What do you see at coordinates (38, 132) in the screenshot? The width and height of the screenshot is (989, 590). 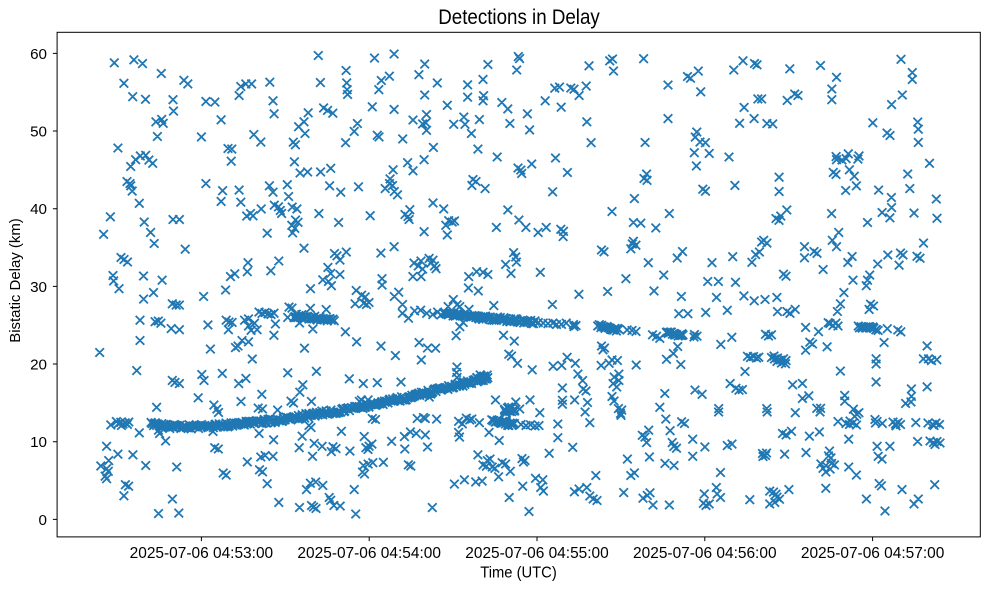 I see `svg-text: 50` at bounding box center [38, 132].